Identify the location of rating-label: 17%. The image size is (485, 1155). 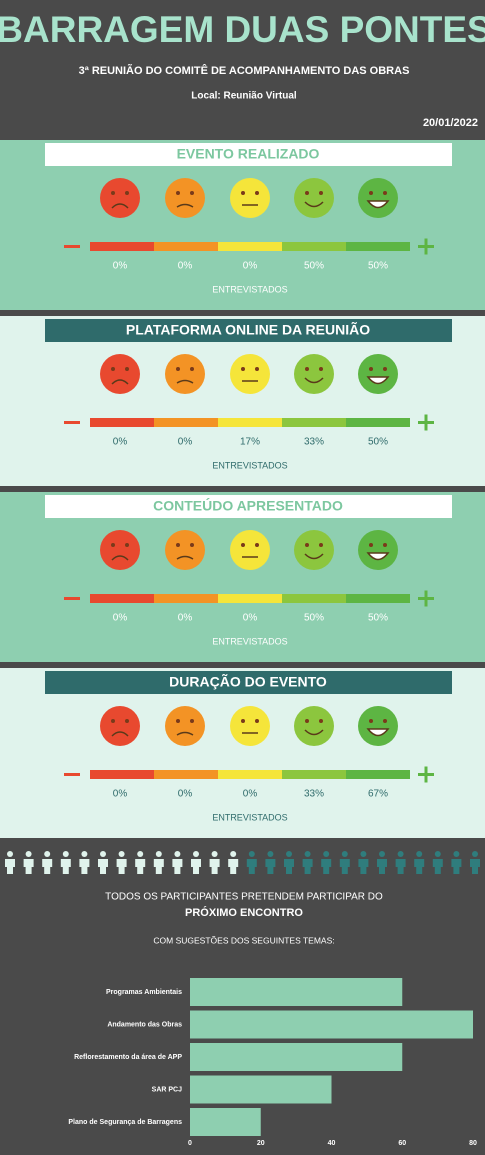
(250, 442).